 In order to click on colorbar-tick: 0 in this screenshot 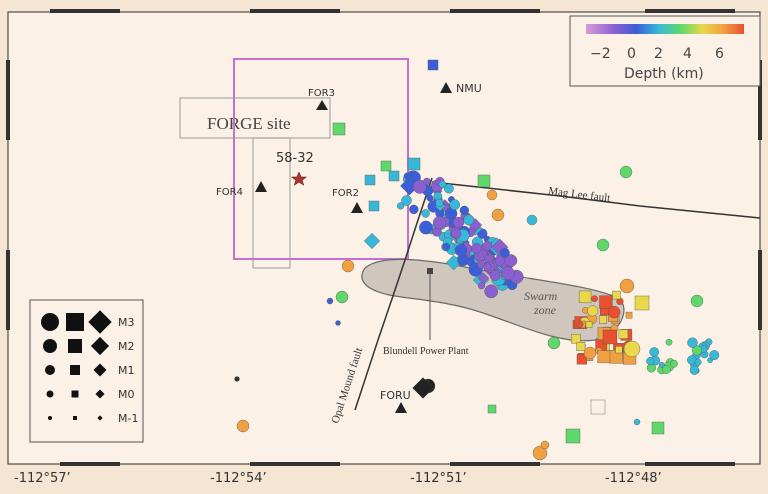, I will do `click(631, 54)`.